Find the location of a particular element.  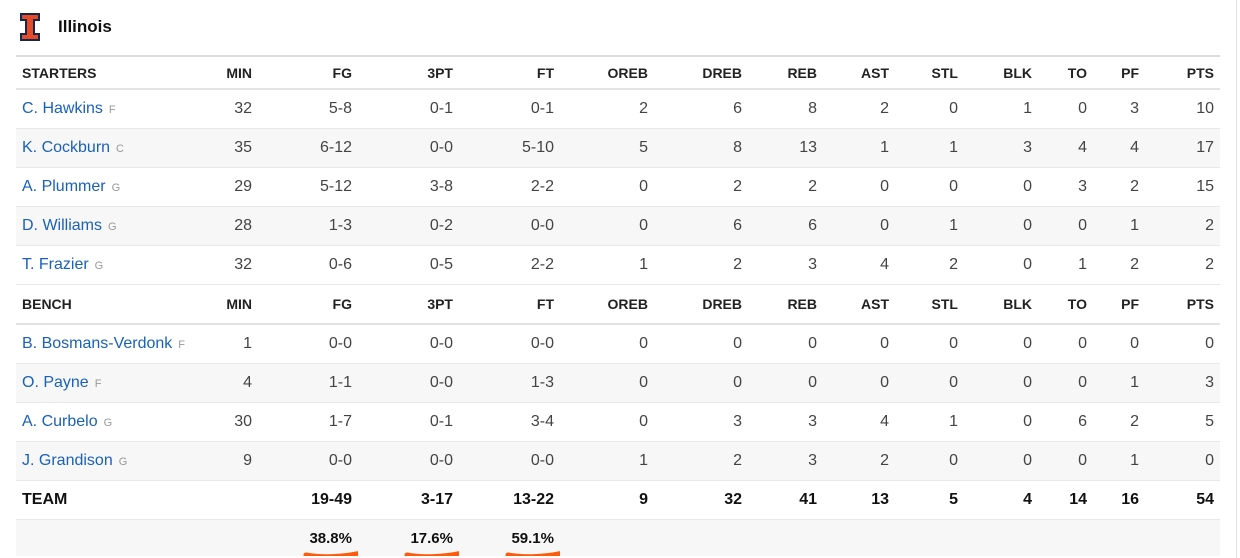

player-name-link: D. Williams is located at coordinates (62, 225).